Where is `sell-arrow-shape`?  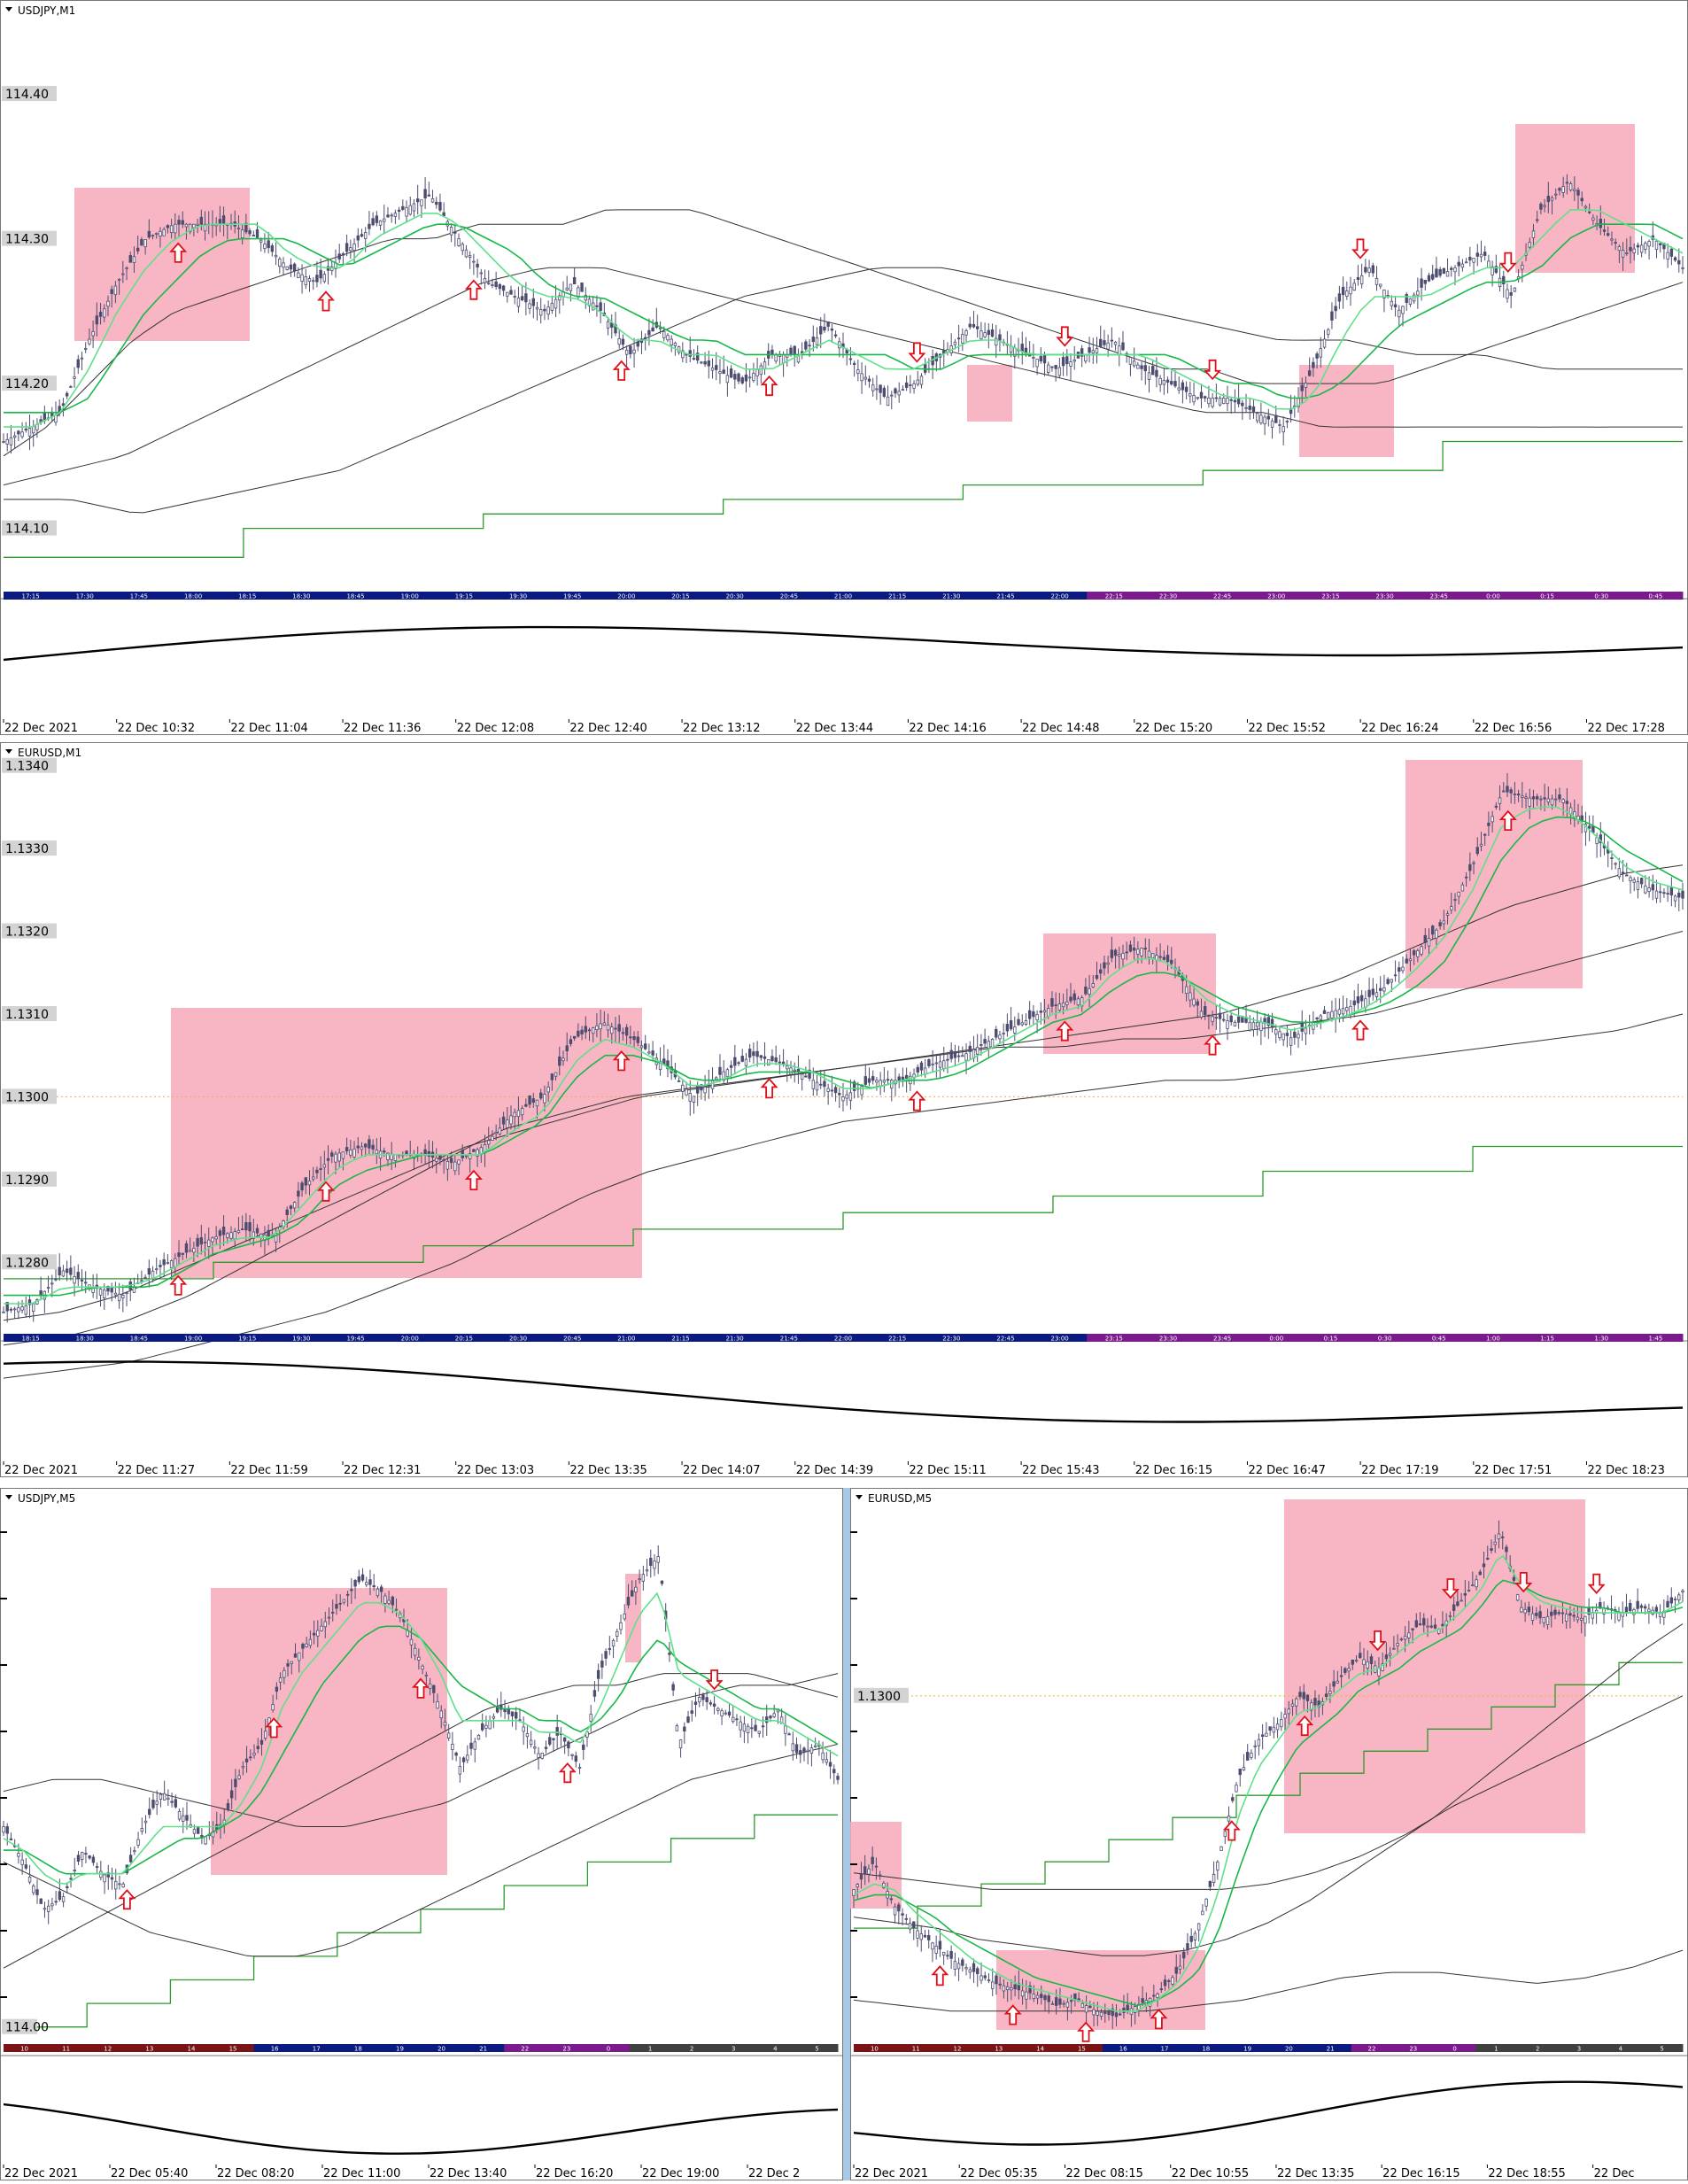 sell-arrow-shape is located at coordinates (1523, 1582).